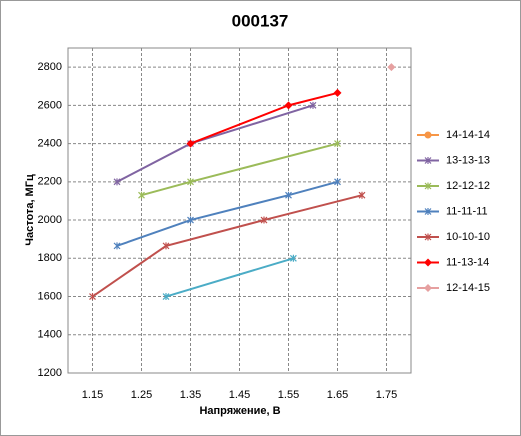 This screenshot has height=436, width=521. What do you see at coordinates (50, 105) in the screenshot?
I see `y-tick-label: 2600` at bounding box center [50, 105].